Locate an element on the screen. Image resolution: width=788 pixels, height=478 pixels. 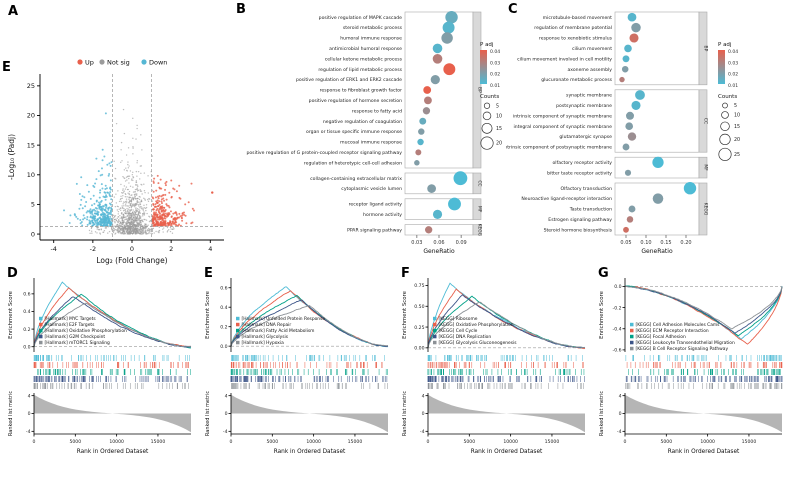
svg-text: Steroid hormone biosynthesis is located at coordinates (578, 230).